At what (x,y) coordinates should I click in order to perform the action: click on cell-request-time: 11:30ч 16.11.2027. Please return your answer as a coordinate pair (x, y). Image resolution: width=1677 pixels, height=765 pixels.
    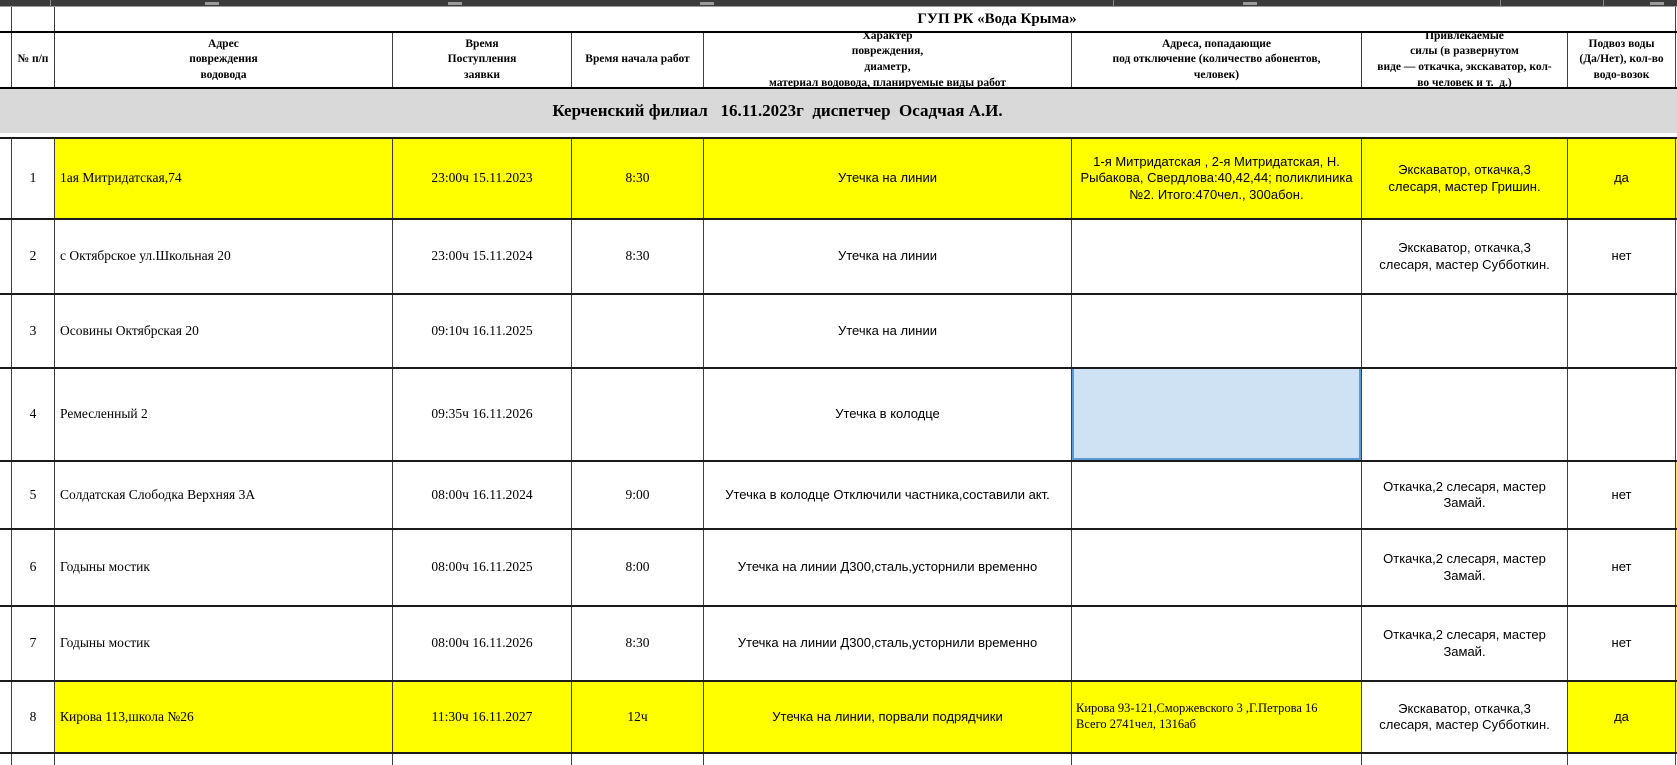
    Looking at the image, I should click on (482, 717).